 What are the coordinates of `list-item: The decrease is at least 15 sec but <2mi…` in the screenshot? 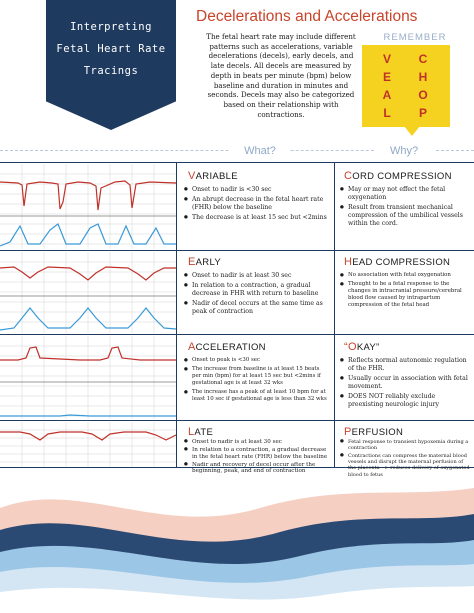 It's located at (257, 218).